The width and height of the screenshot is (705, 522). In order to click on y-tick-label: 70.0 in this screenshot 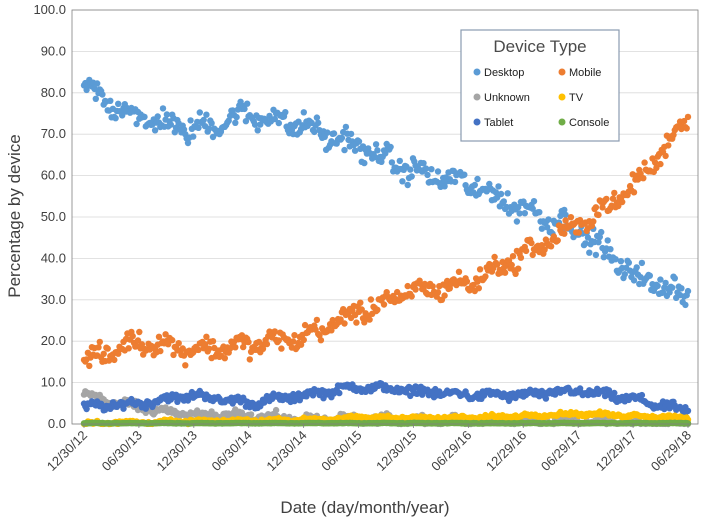, I will do `click(53, 133)`.